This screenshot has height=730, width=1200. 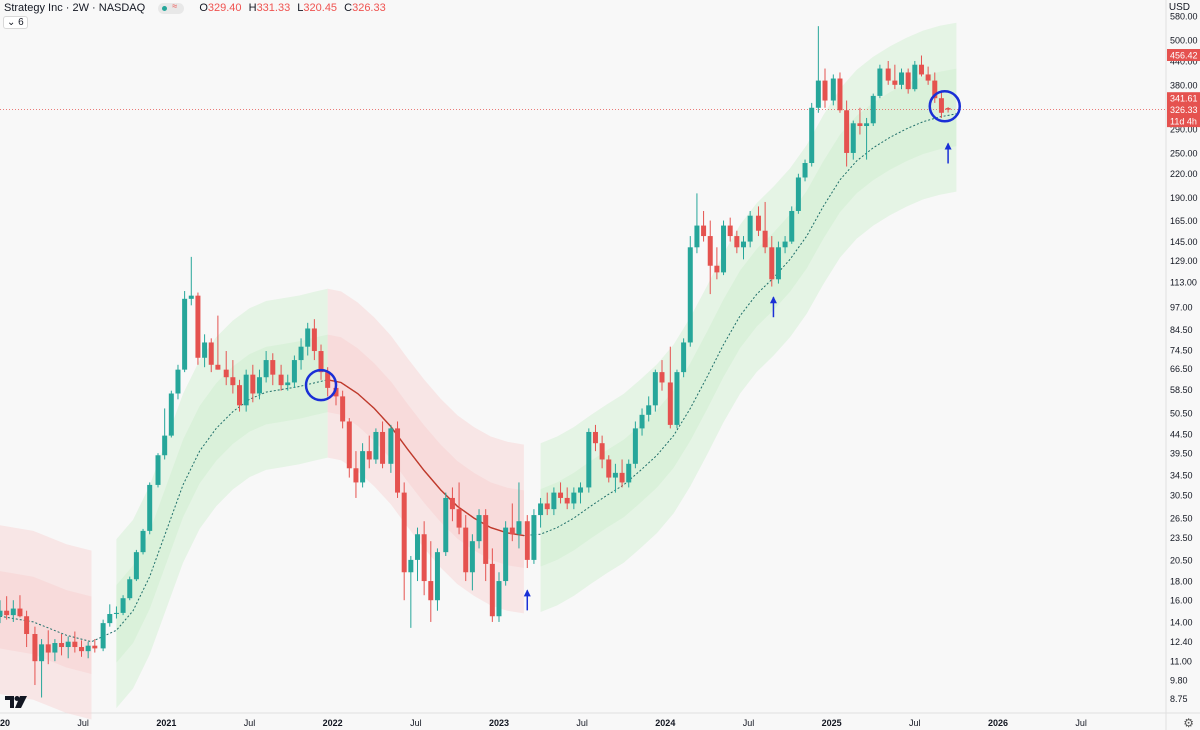 I want to click on x-tick-label-0: 2020, so click(x=5, y=723).